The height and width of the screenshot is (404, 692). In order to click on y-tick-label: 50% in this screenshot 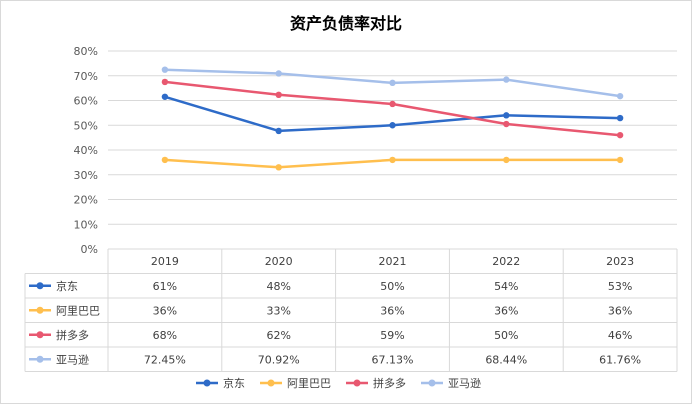, I will do `click(86, 125)`.